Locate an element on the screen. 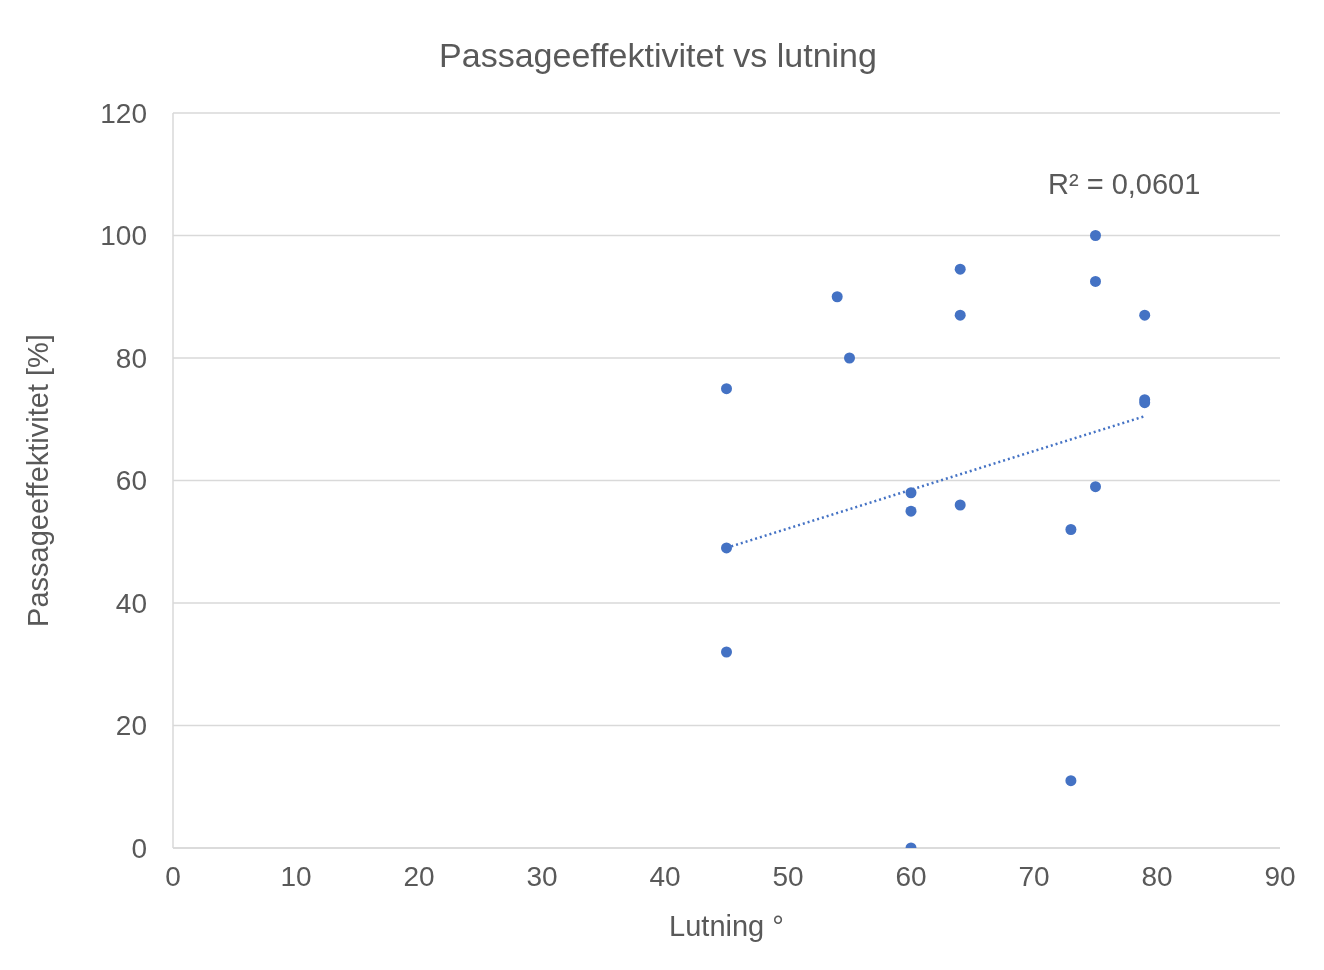 The height and width of the screenshot is (970, 1324). x-axis-title: Lutning ° is located at coordinates (726, 926).